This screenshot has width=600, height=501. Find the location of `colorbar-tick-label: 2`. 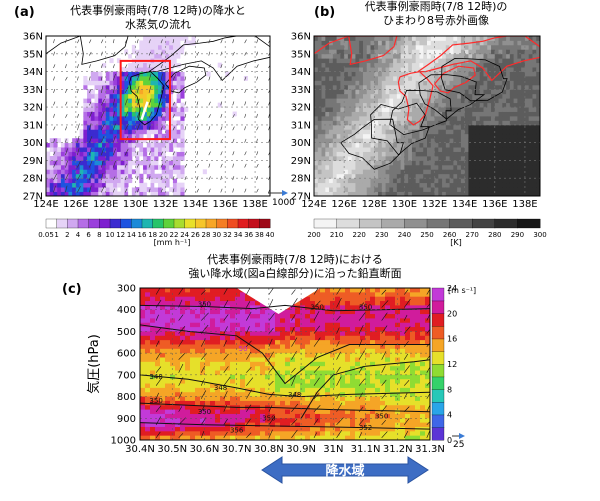

colorbar-tick-label: 2 is located at coordinates (67, 235).